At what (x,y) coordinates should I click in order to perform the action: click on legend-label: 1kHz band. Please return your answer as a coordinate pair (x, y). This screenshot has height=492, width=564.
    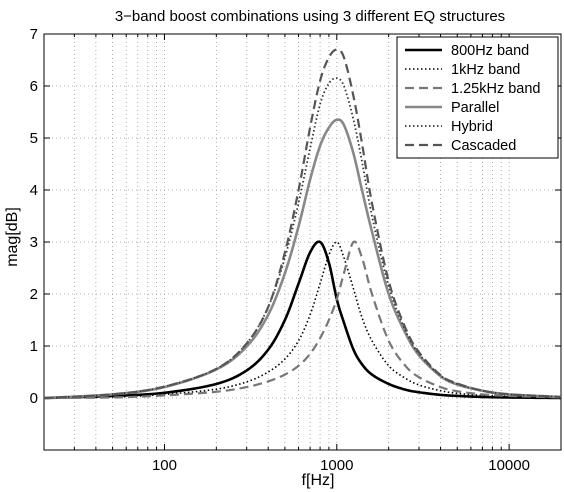
    Looking at the image, I should click on (485, 70).